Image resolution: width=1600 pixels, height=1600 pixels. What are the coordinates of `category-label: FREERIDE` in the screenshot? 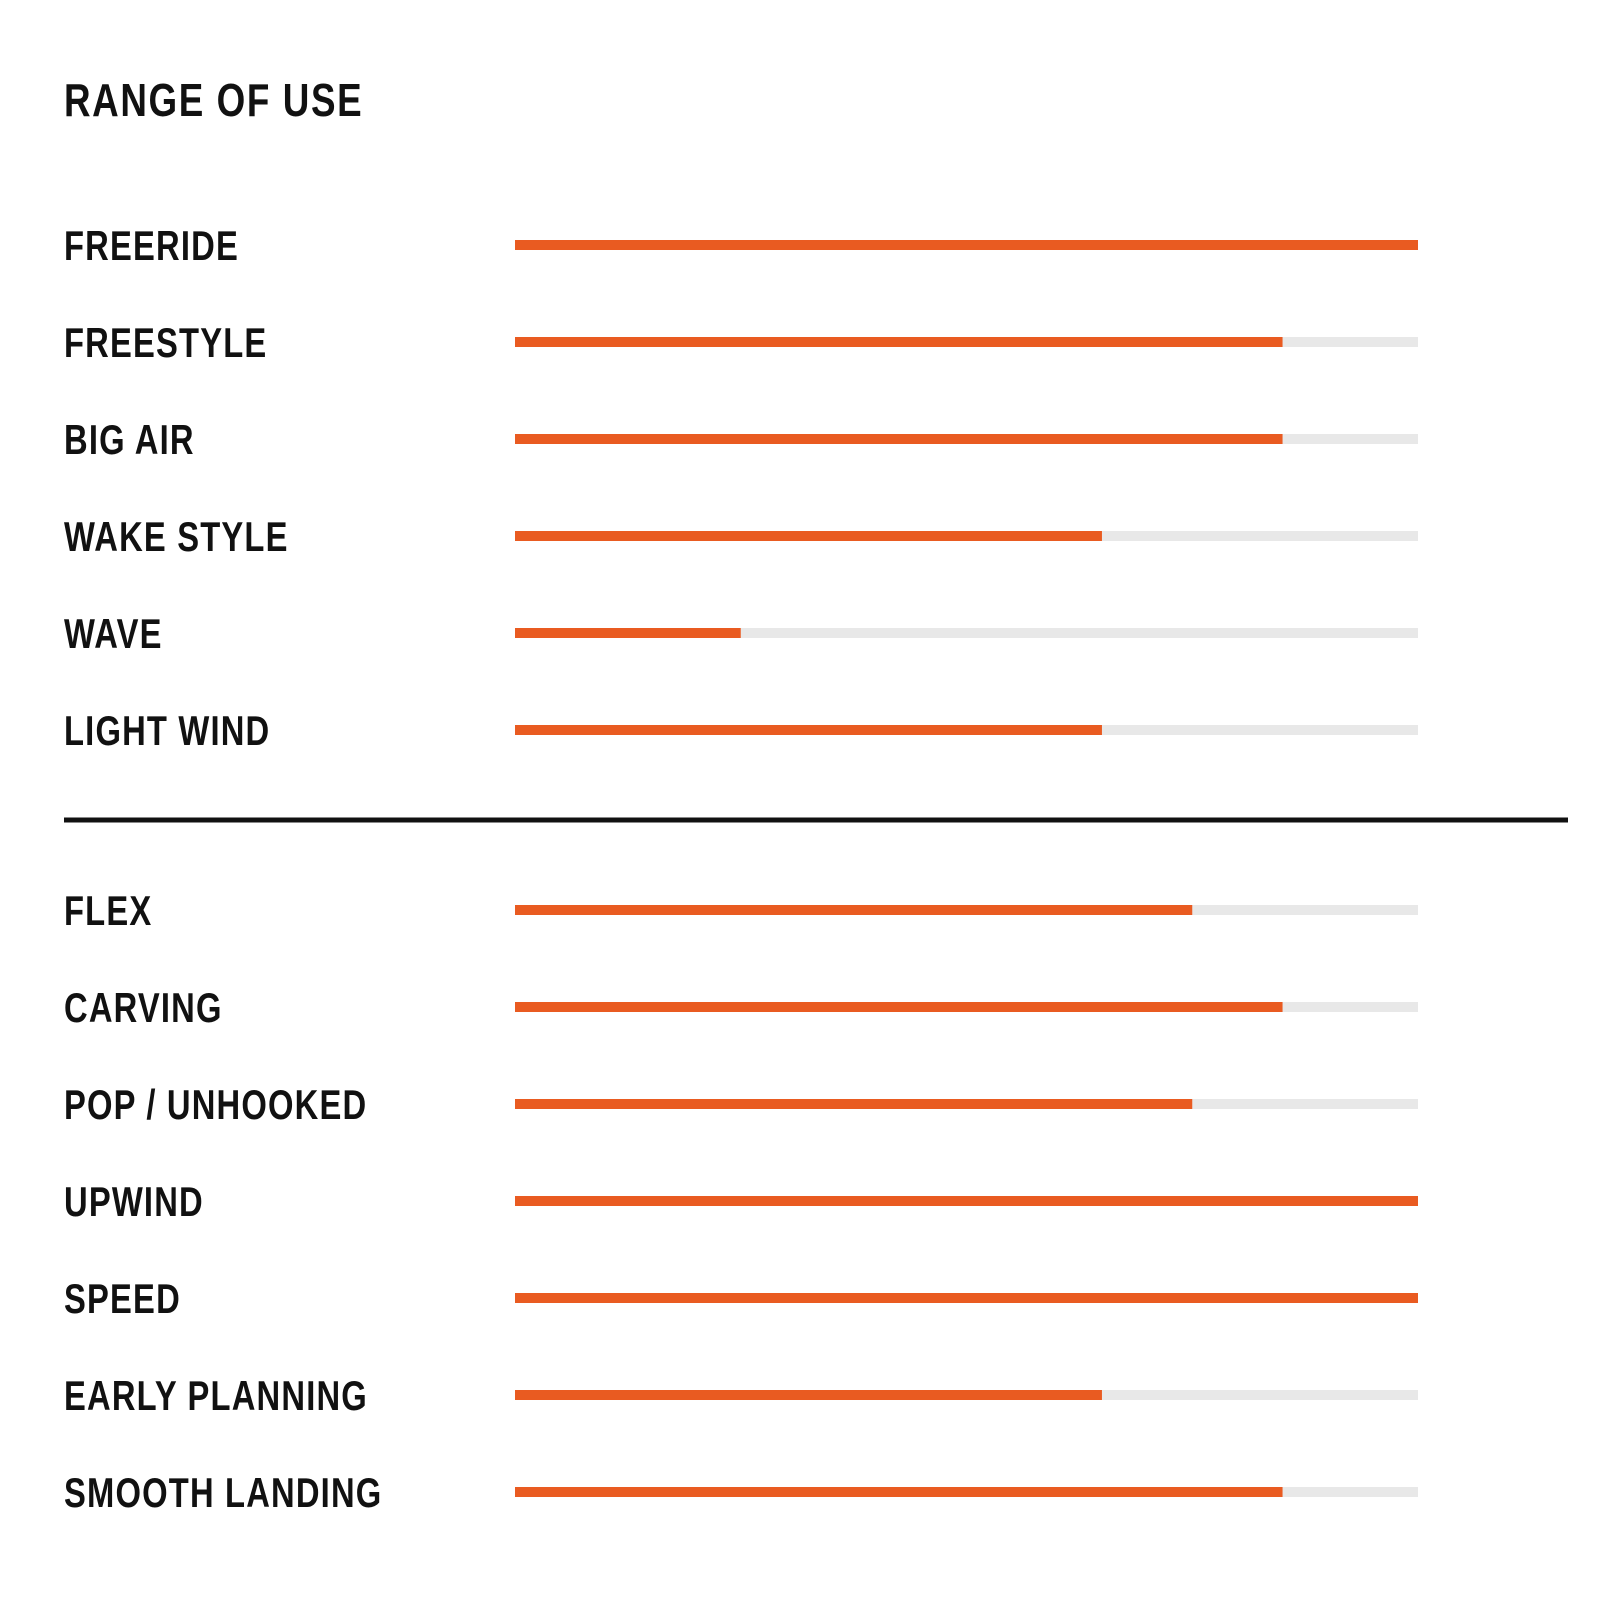 It's located at (151, 245).